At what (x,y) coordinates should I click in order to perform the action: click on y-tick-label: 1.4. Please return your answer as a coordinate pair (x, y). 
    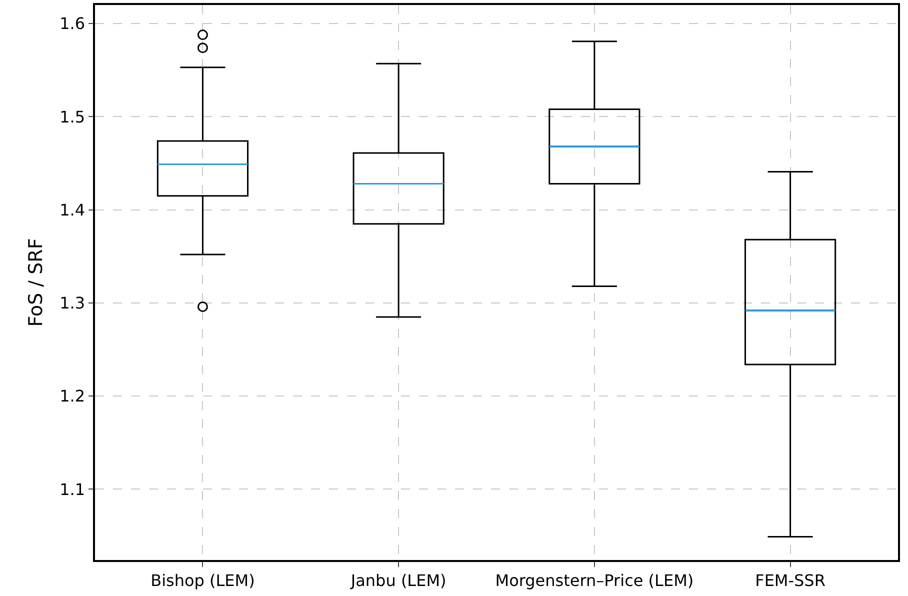
    Looking at the image, I should click on (73, 210).